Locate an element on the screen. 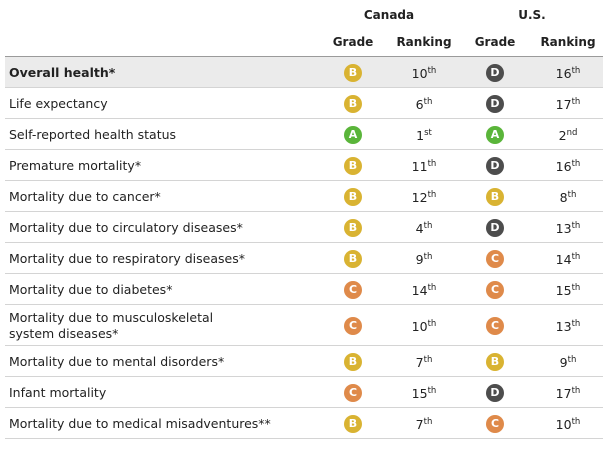  us-ranking-header: Ranking is located at coordinates (568, 42).